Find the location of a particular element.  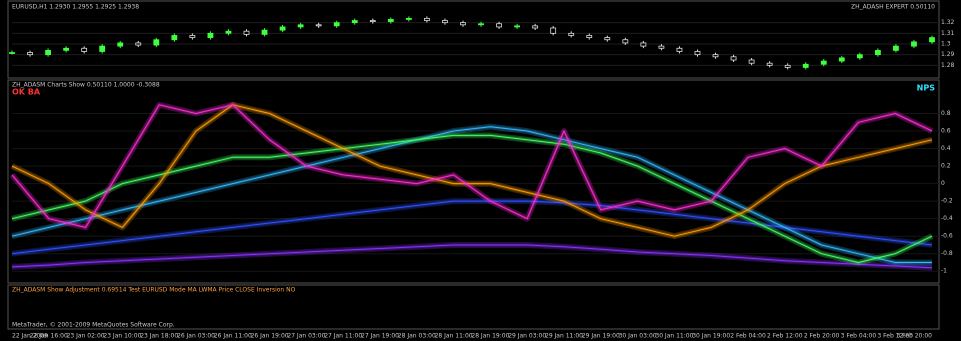

y-tick-label: -0.6 is located at coordinates (947, 236).